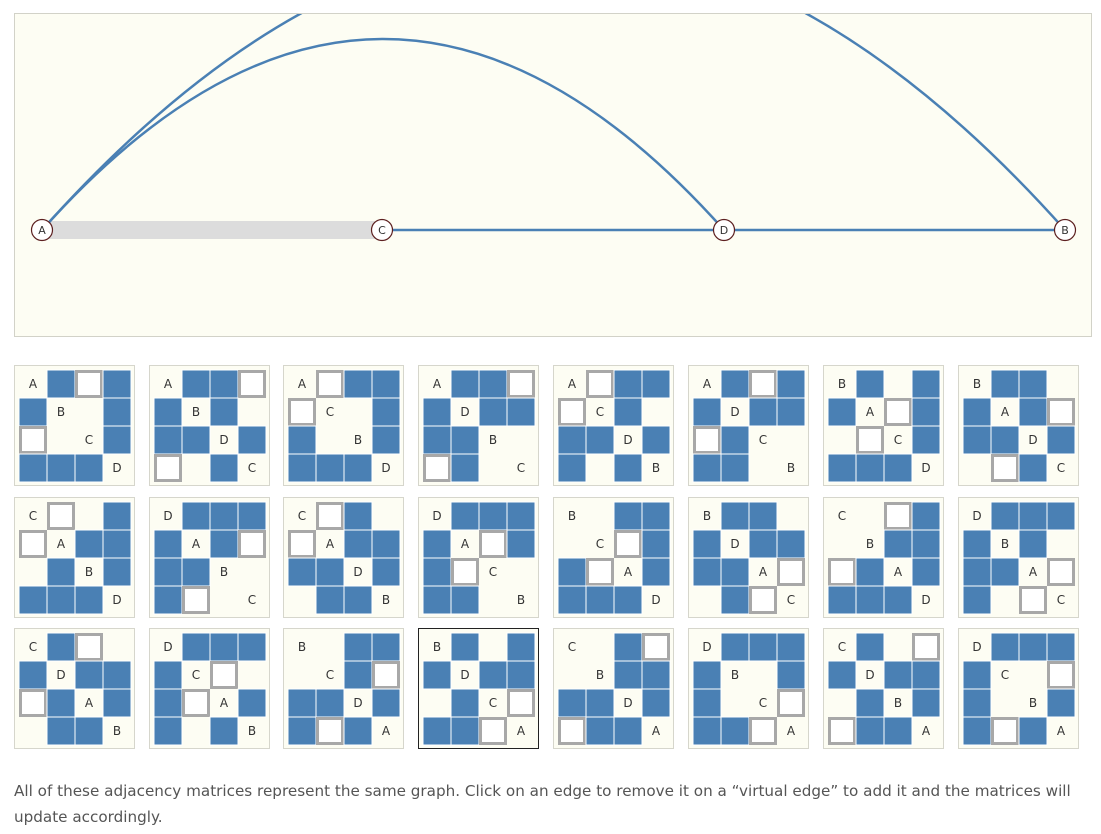 This screenshot has width=1101, height=834. I want to click on adjacency-matrix-bdca: B D C A, so click(478, 688).